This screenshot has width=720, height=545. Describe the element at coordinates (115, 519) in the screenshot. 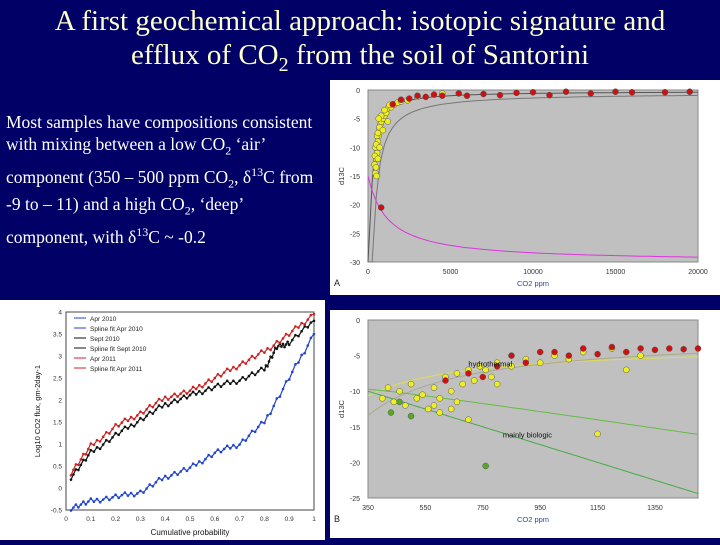

I see `x-tick-label: 0.2` at that location.